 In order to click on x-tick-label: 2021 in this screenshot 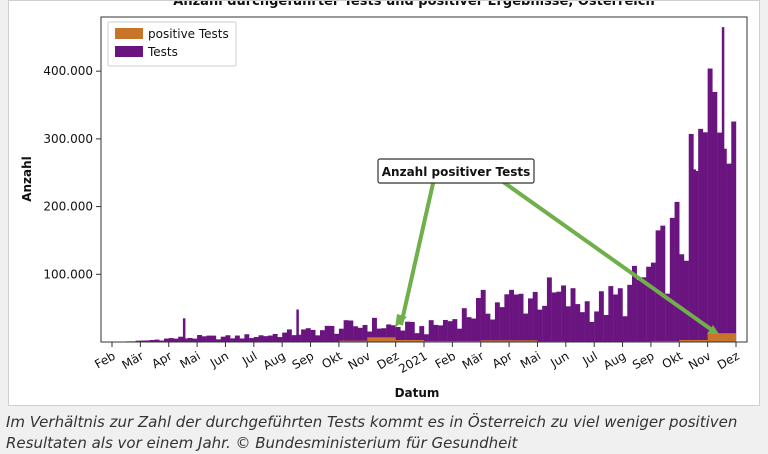, I will do `click(412, 362)`.